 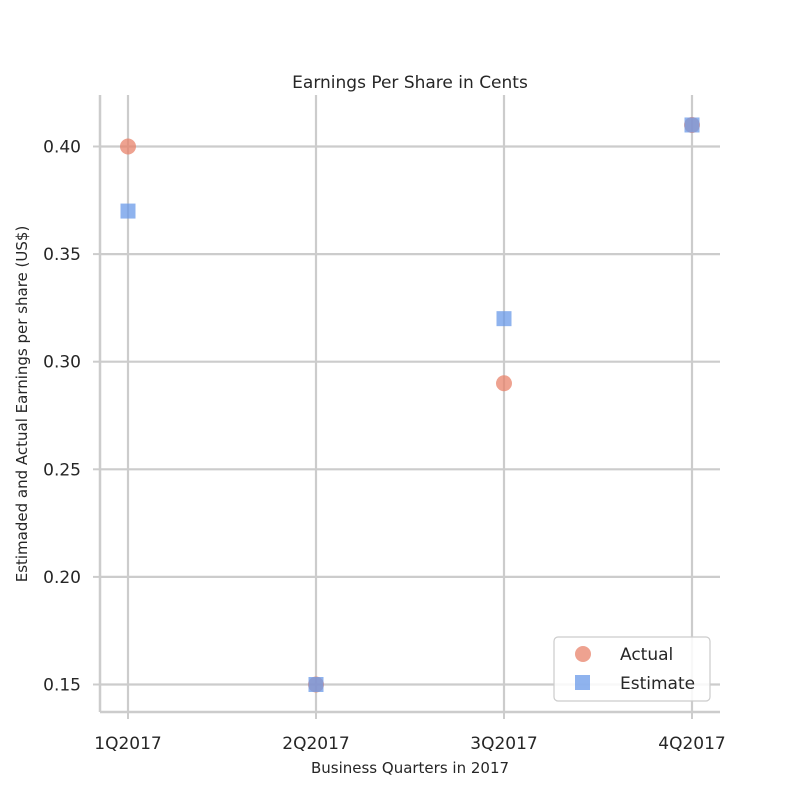 What do you see at coordinates (62, 255) in the screenshot?
I see `y-tick-label: 0.35` at bounding box center [62, 255].